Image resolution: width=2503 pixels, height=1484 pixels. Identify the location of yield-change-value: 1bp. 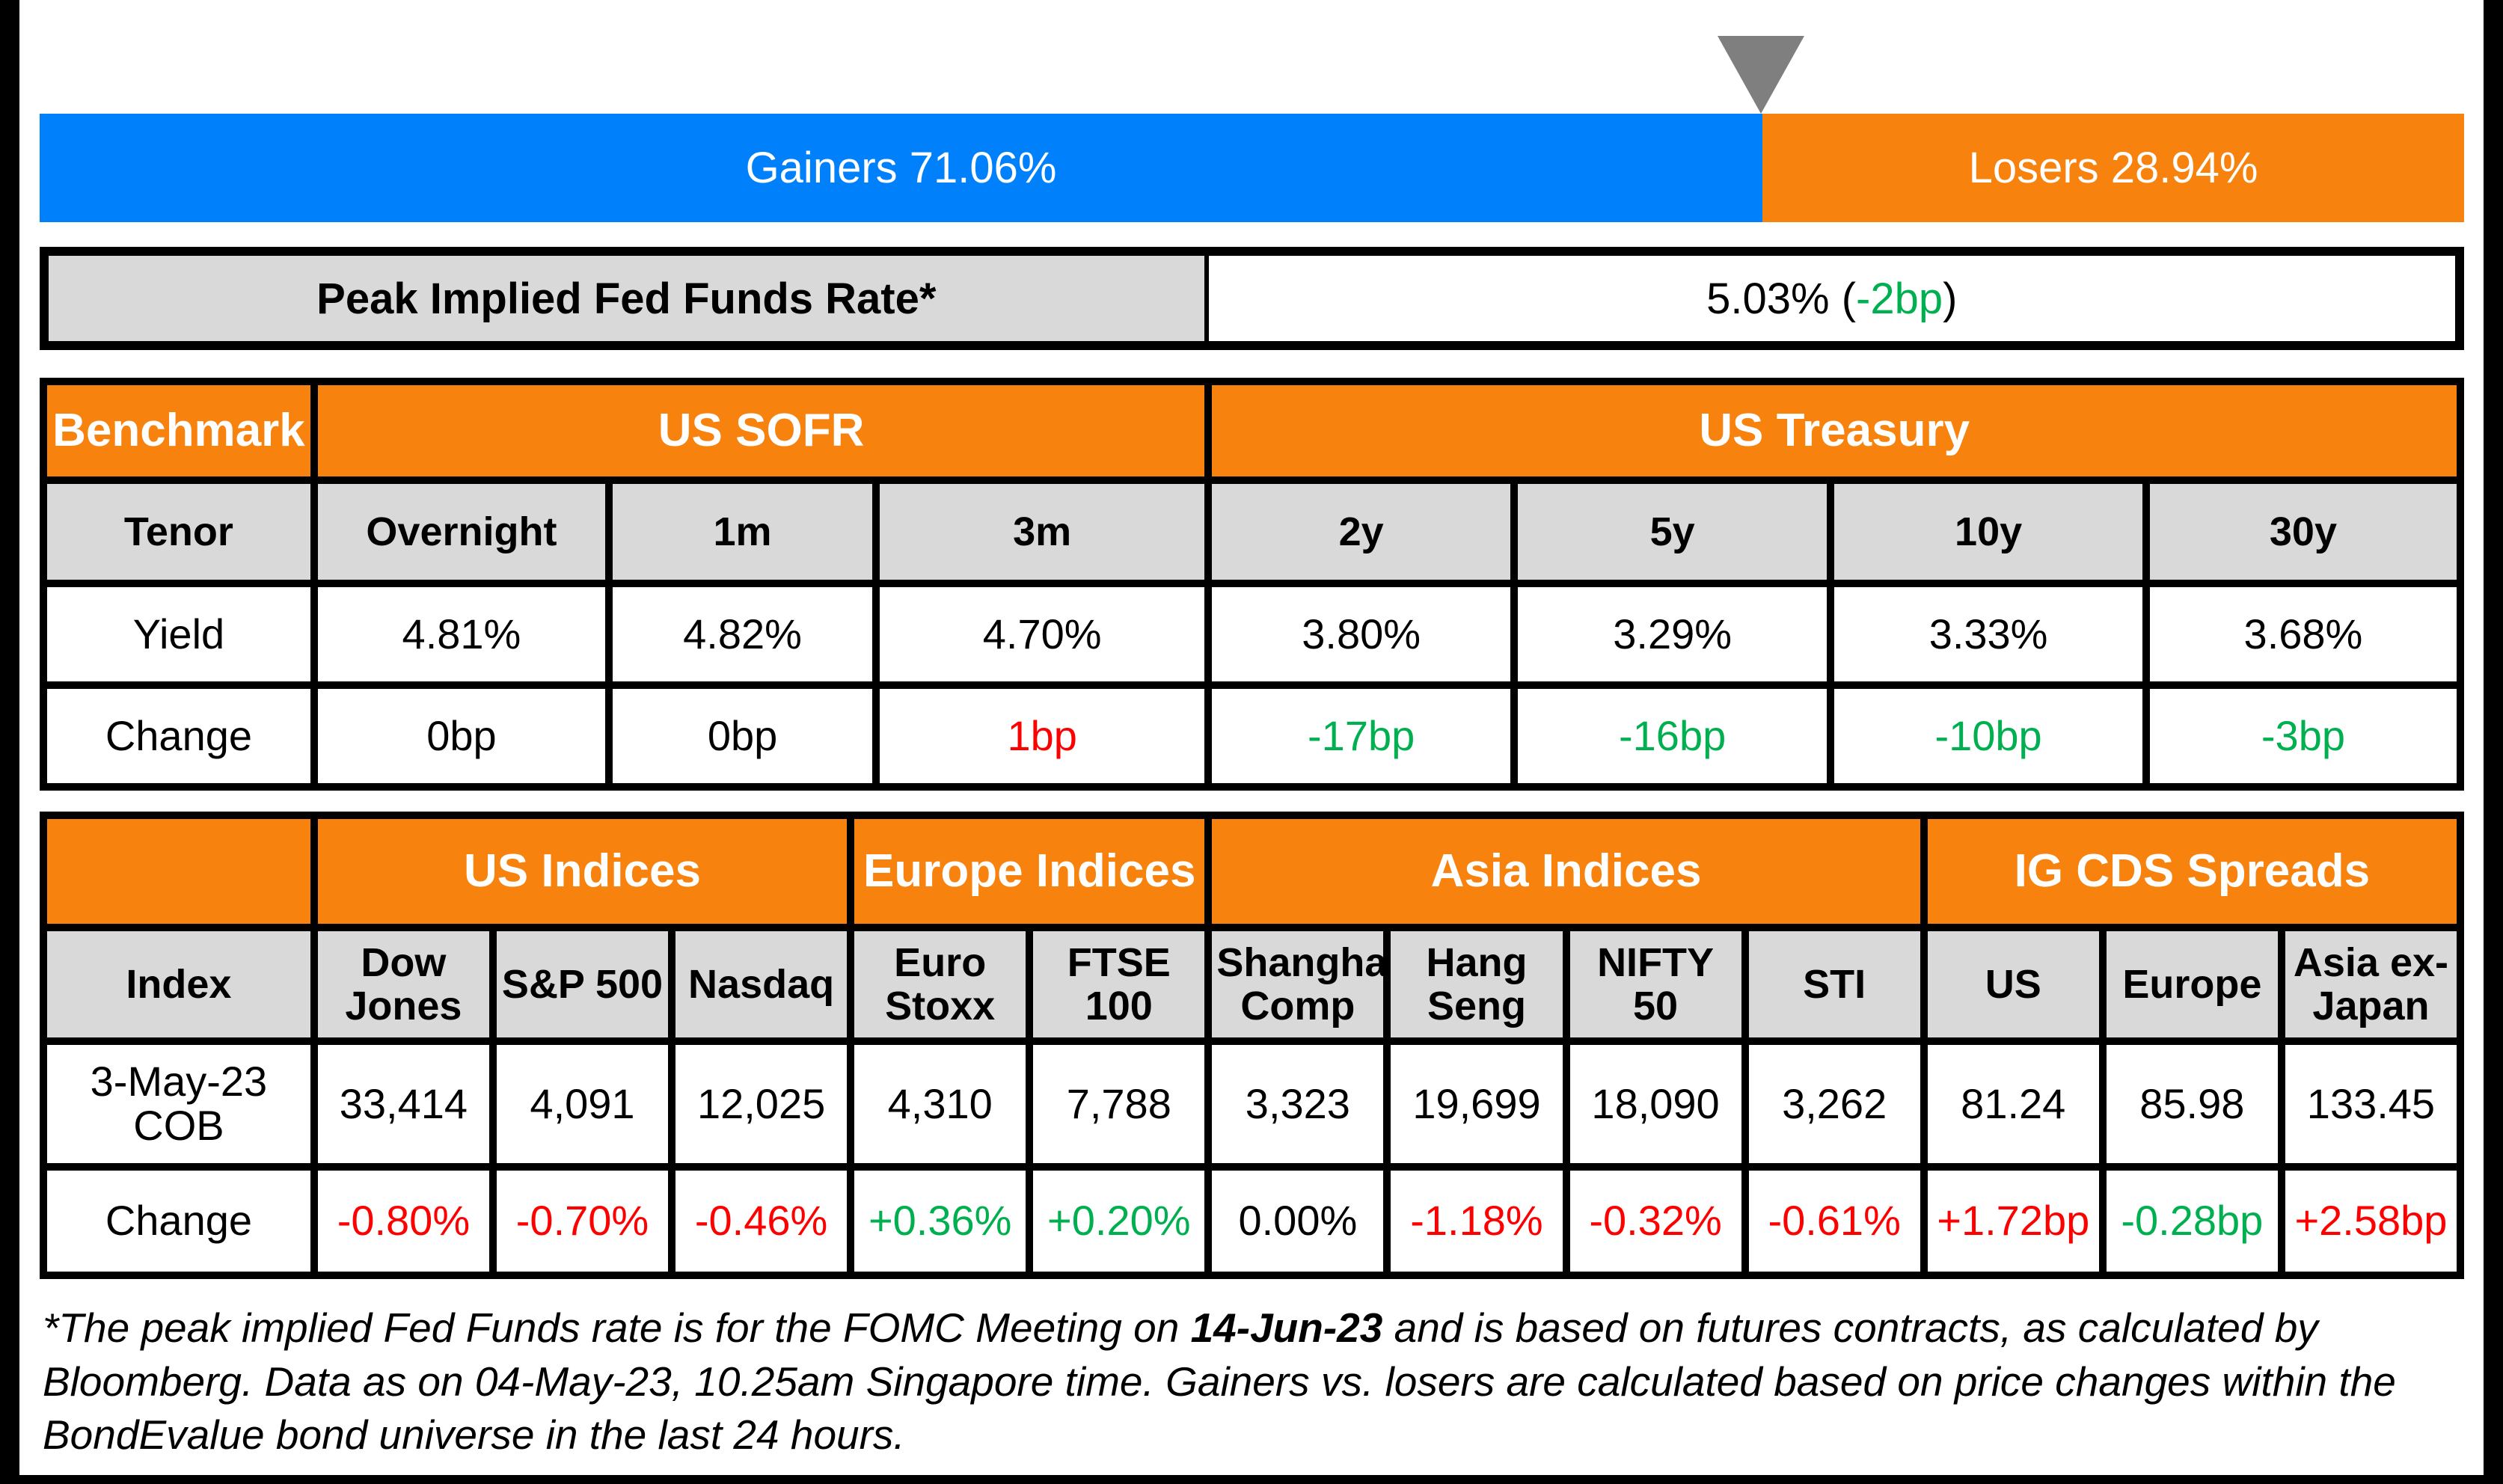
(1043, 736).